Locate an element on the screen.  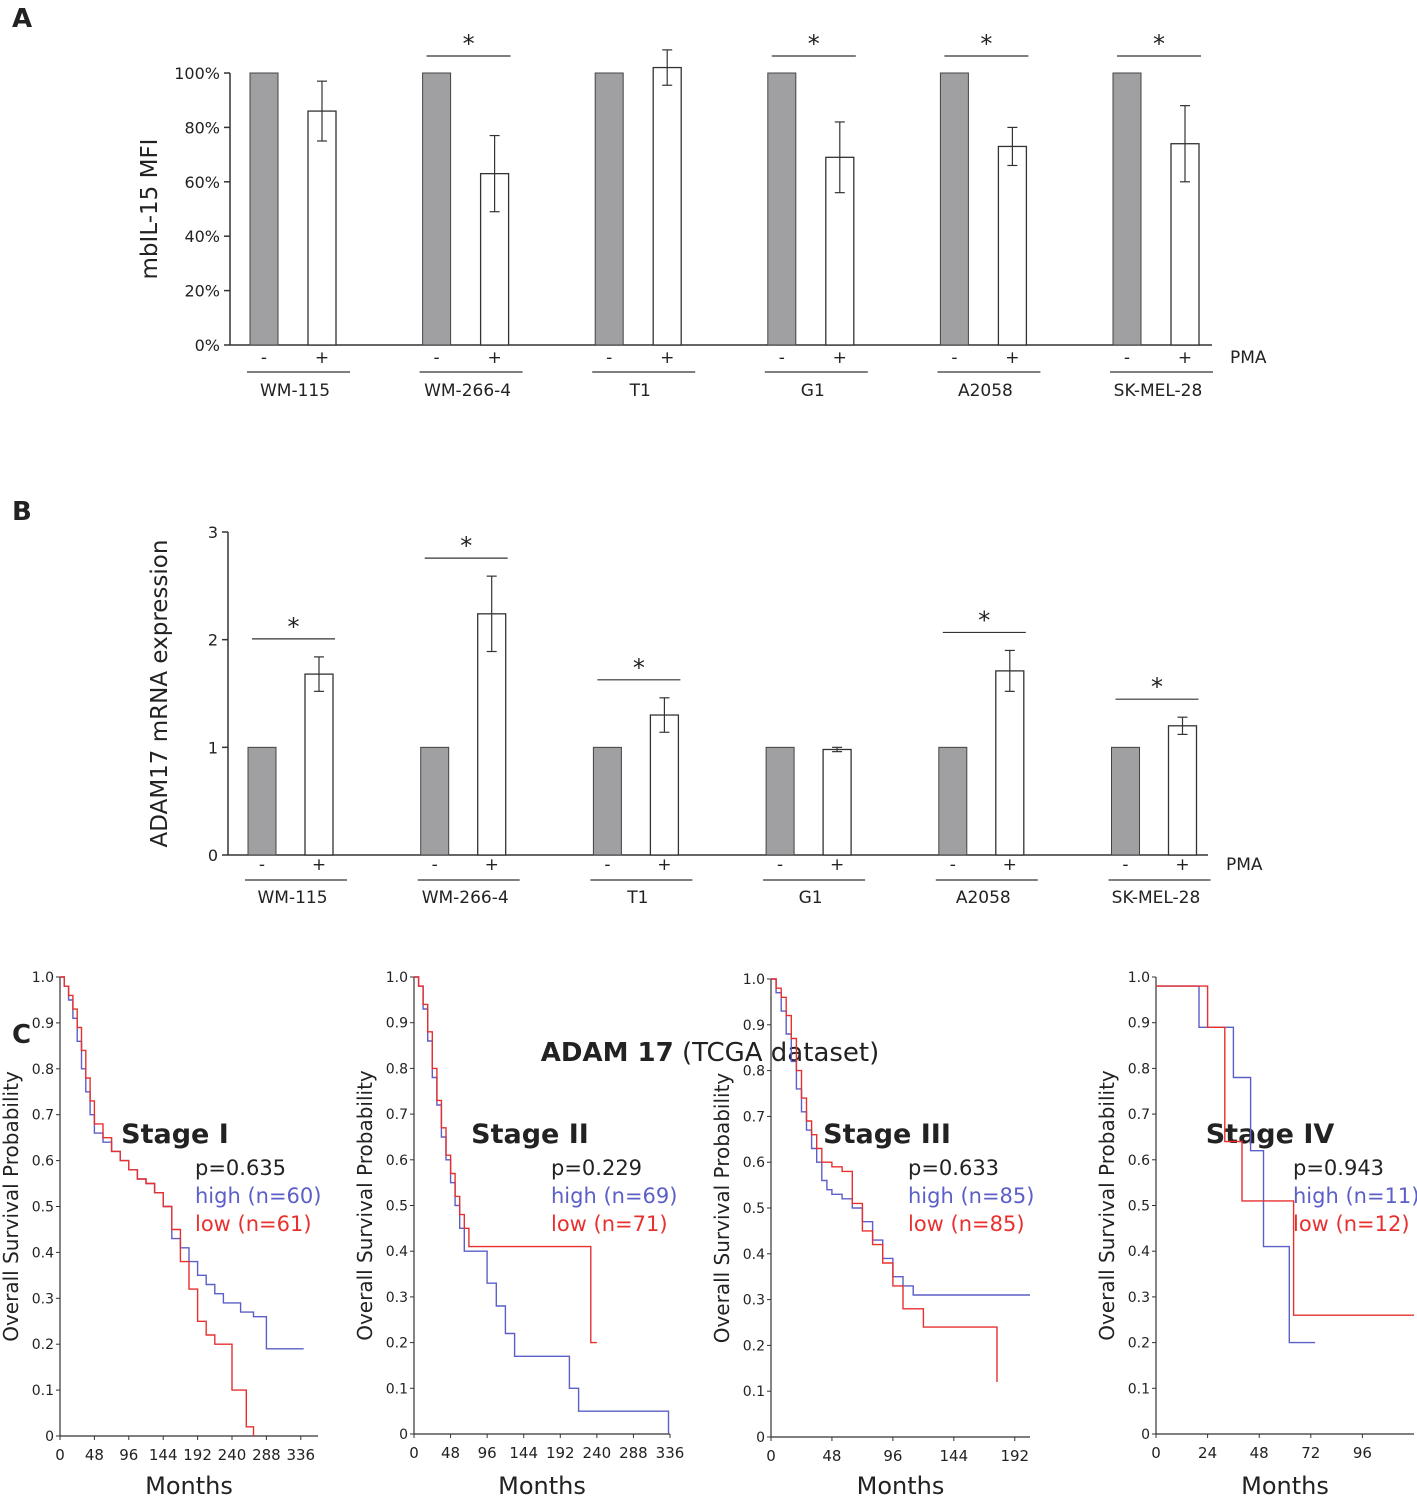
km-legend-high: high (n=69) is located at coordinates (614, 1196).